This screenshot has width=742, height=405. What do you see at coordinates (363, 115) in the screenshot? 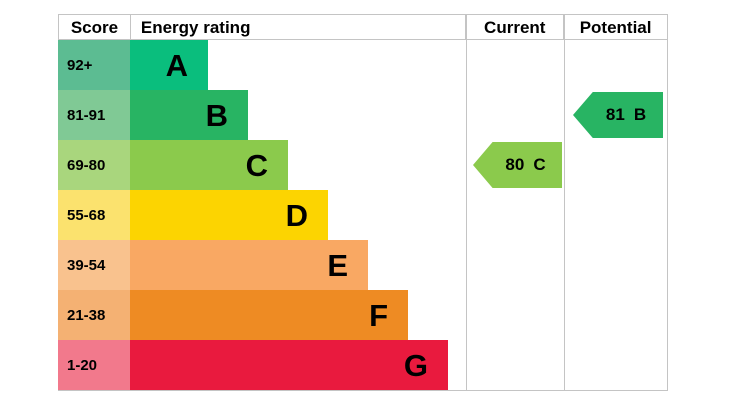
I see `band-row-b: 81-91 B` at bounding box center [363, 115].